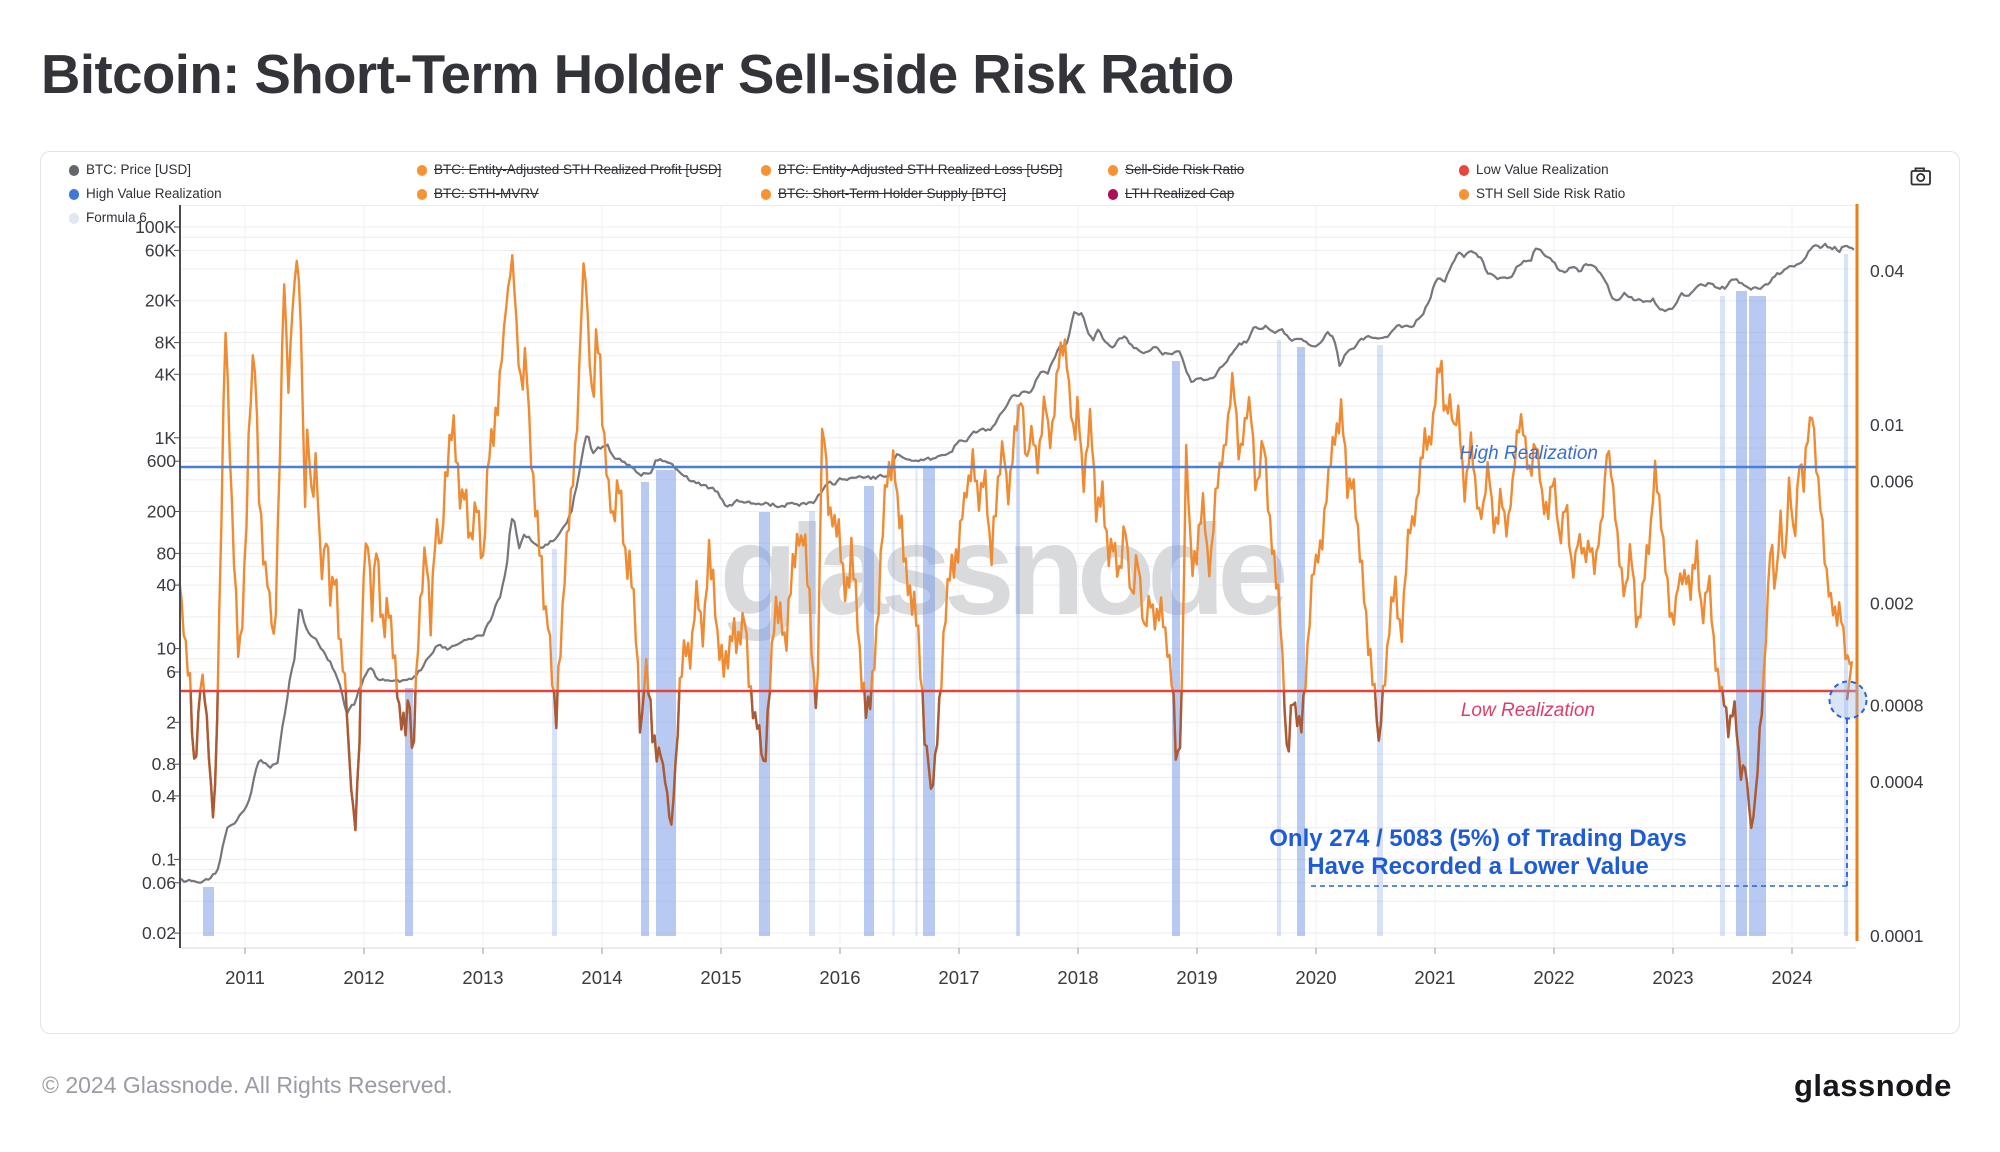  I want to click on svg-text: 2019, so click(1196, 977).